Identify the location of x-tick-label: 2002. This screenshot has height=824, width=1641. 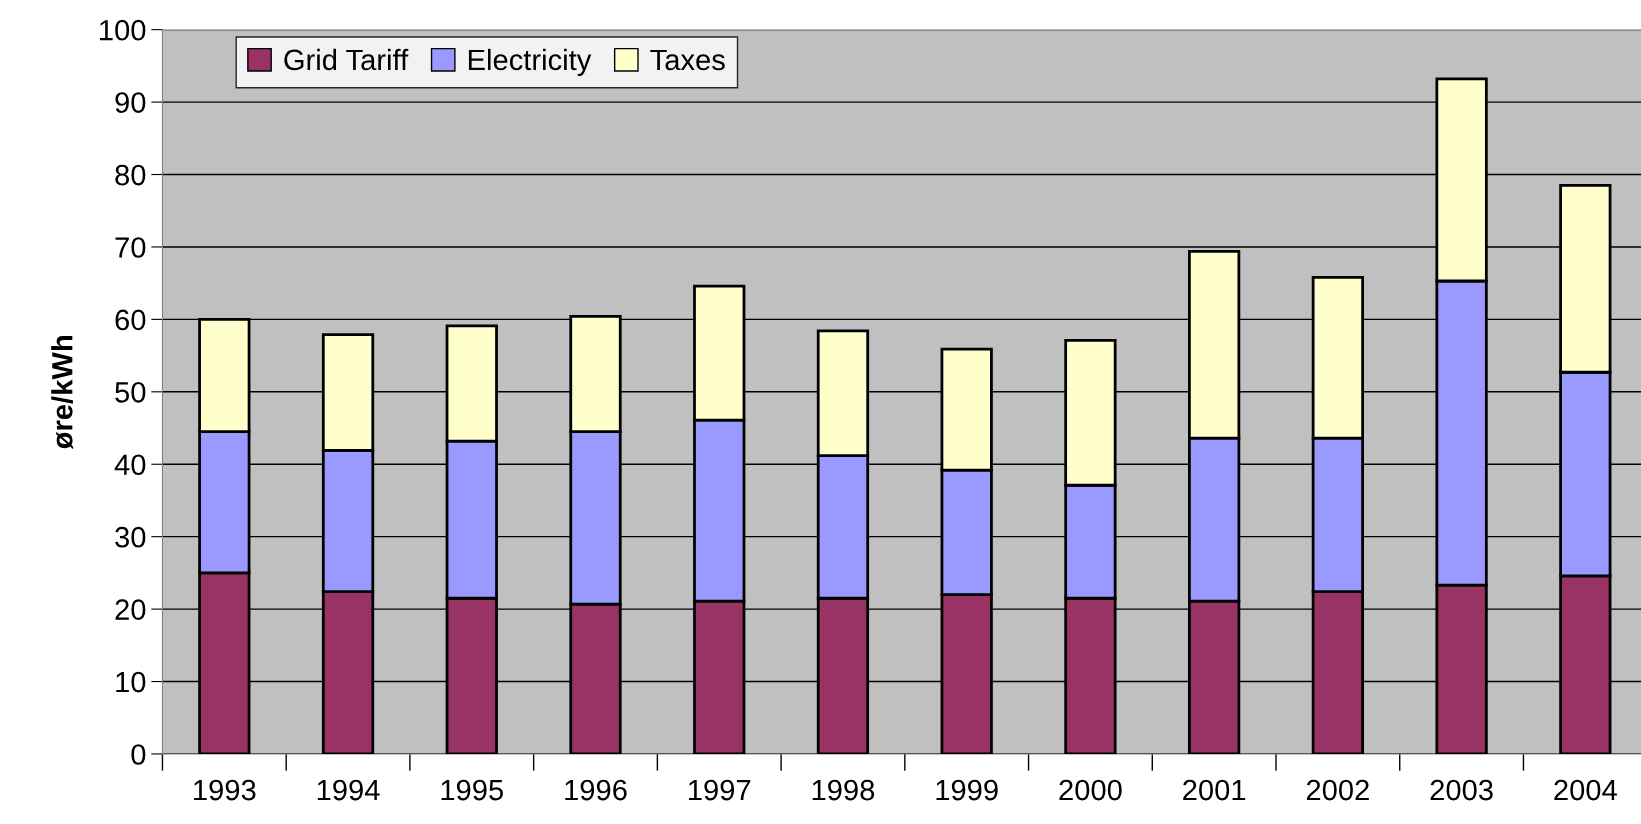
(1337, 790).